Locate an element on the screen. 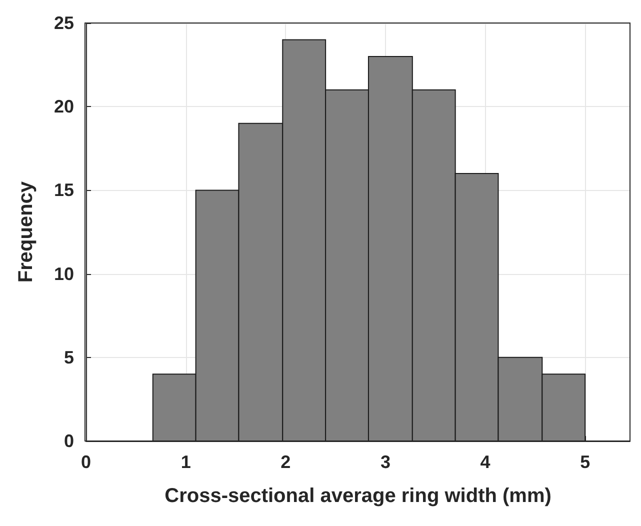 The height and width of the screenshot is (526, 641). x-tick-label: 4 is located at coordinates (485, 462).